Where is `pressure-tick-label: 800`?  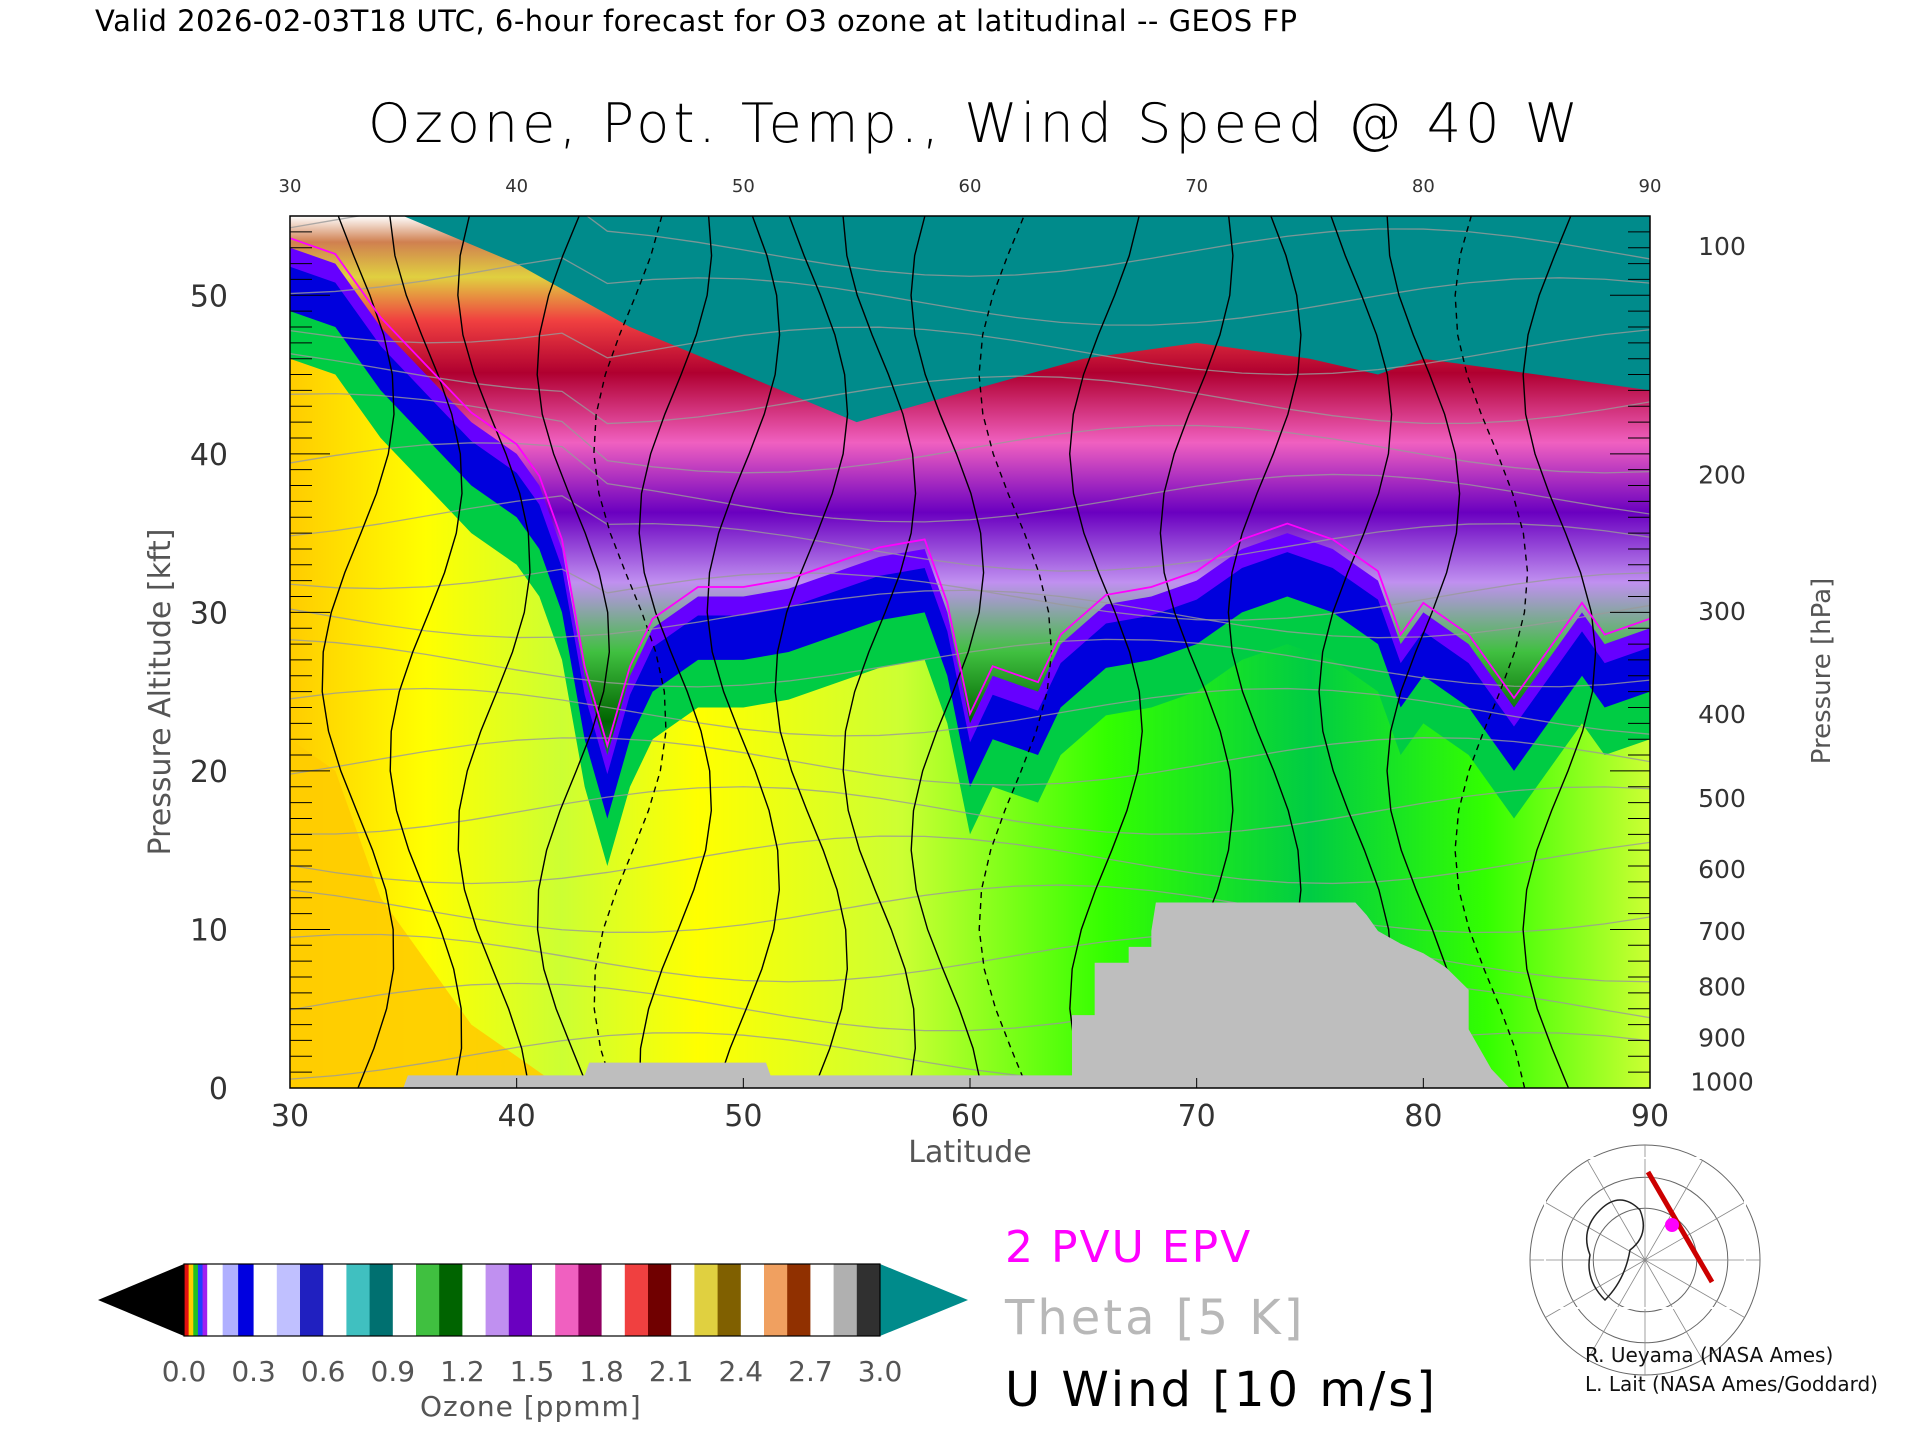
pressure-tick-label: 800 is located at coordinates (1722, 987).